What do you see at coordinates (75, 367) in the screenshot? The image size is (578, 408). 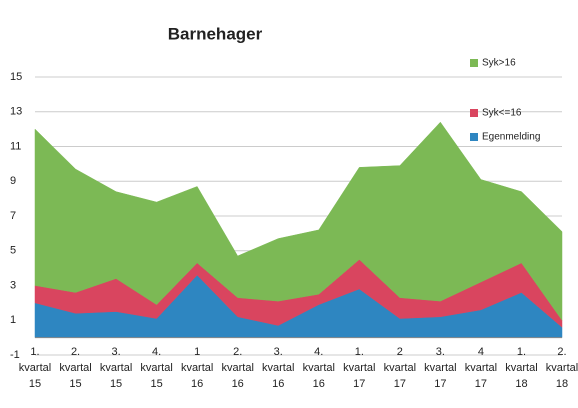 I see `x-tick-label: 2. kvartal 15` at bounding box center [75, 367].